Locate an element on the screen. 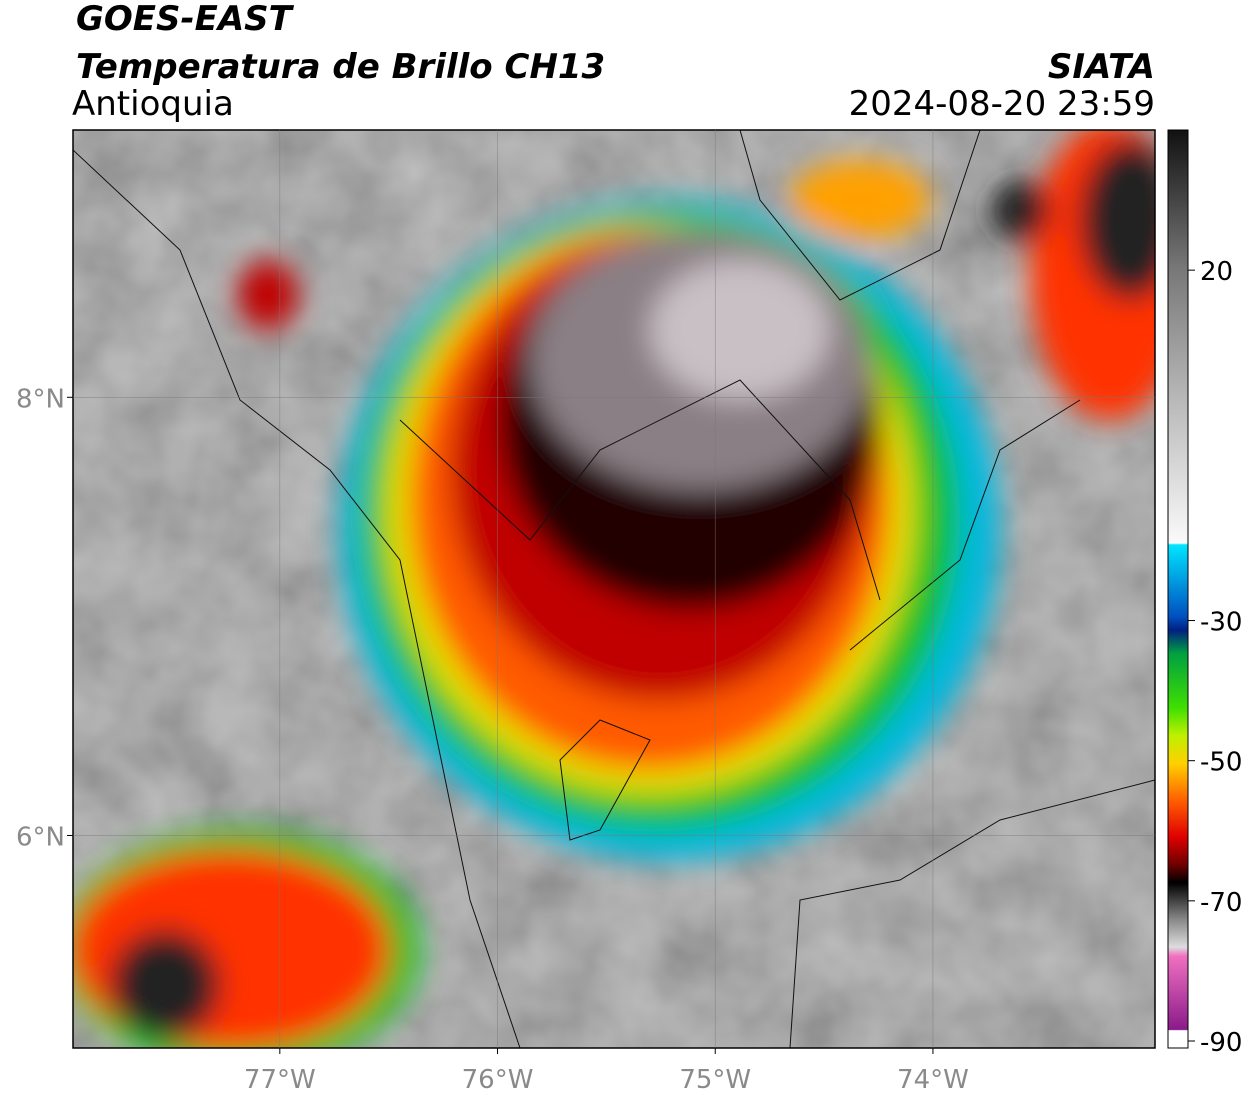 The image size is (1252, 1099). lon-tick-label: 75°W is located at coordinates (715, 1080).